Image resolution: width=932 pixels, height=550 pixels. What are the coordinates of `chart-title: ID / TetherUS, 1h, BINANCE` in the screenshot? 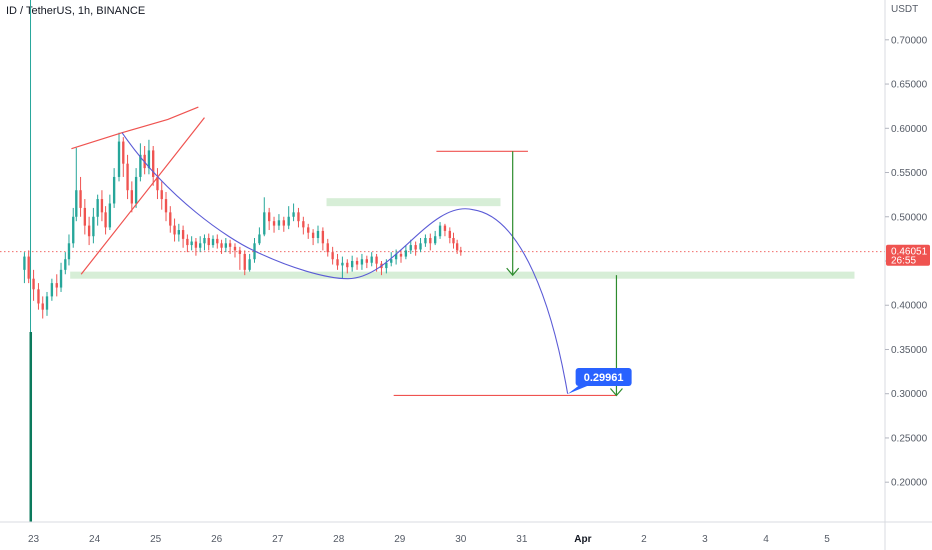 It's located at (76, 11).